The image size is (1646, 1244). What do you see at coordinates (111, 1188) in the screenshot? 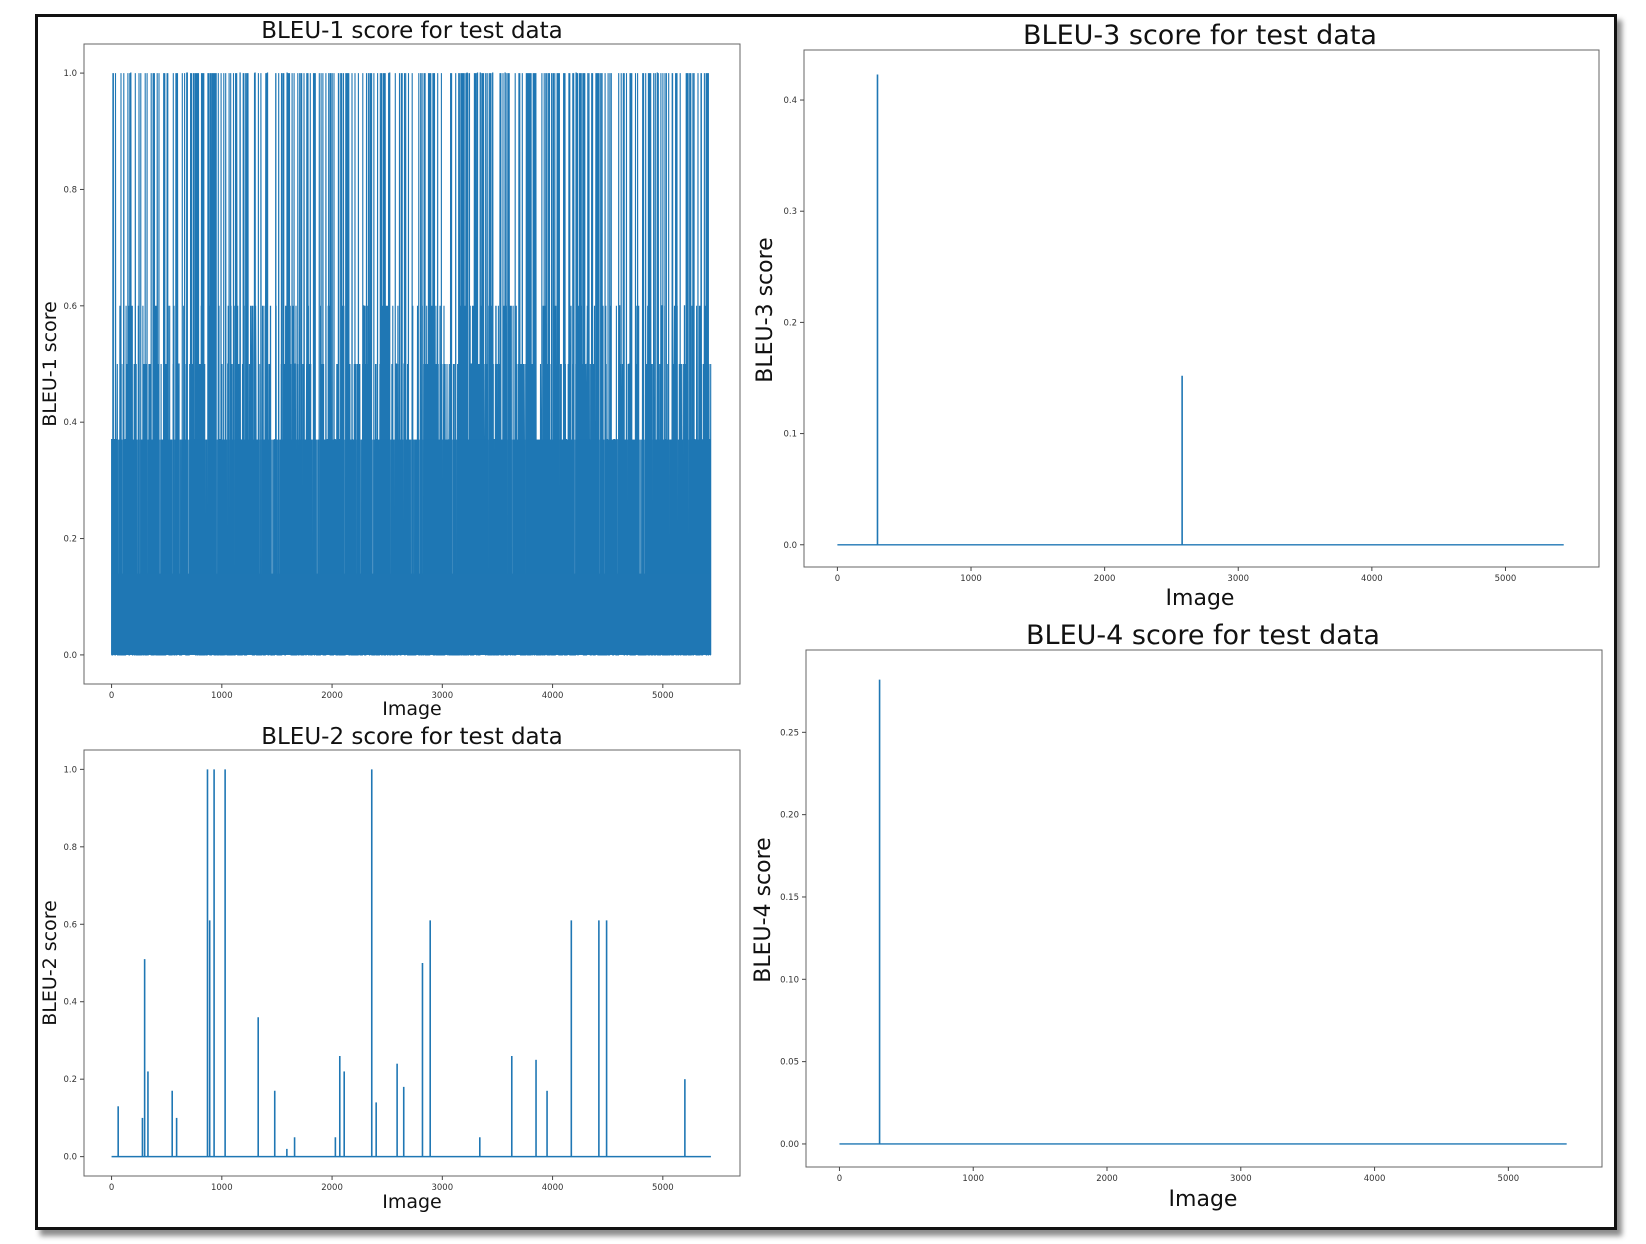
I see `bleu2-x-tick-label: 0` at bounding box center [111, 1188].